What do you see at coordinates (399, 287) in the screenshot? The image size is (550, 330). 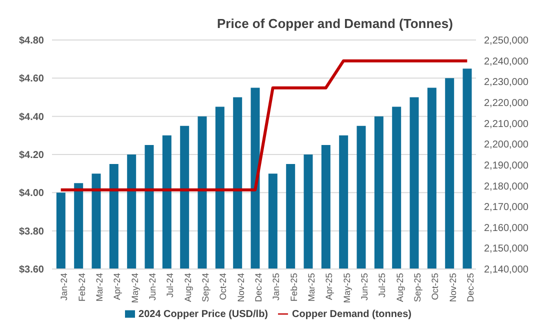 I see `x-tick-label: Aug-25` at bounding box center [399, 287].